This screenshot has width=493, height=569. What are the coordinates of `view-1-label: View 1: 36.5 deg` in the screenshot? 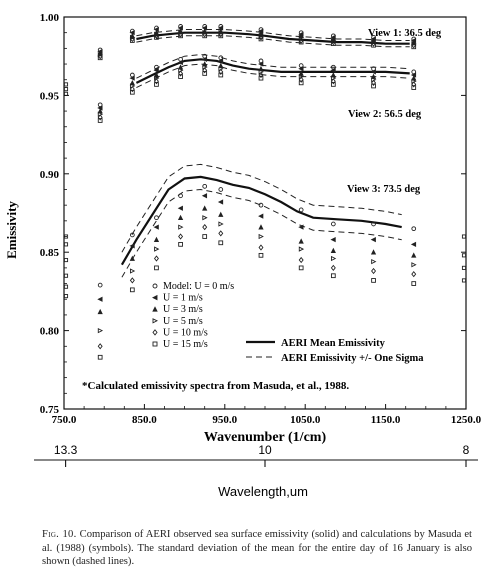 It's located at (405, 33).